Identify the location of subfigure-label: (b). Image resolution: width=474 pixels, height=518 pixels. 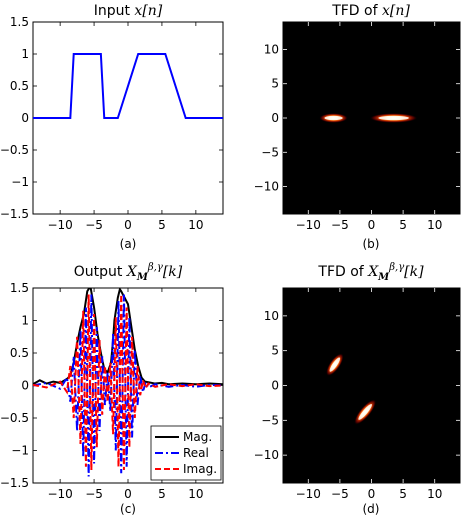
(371, 244).